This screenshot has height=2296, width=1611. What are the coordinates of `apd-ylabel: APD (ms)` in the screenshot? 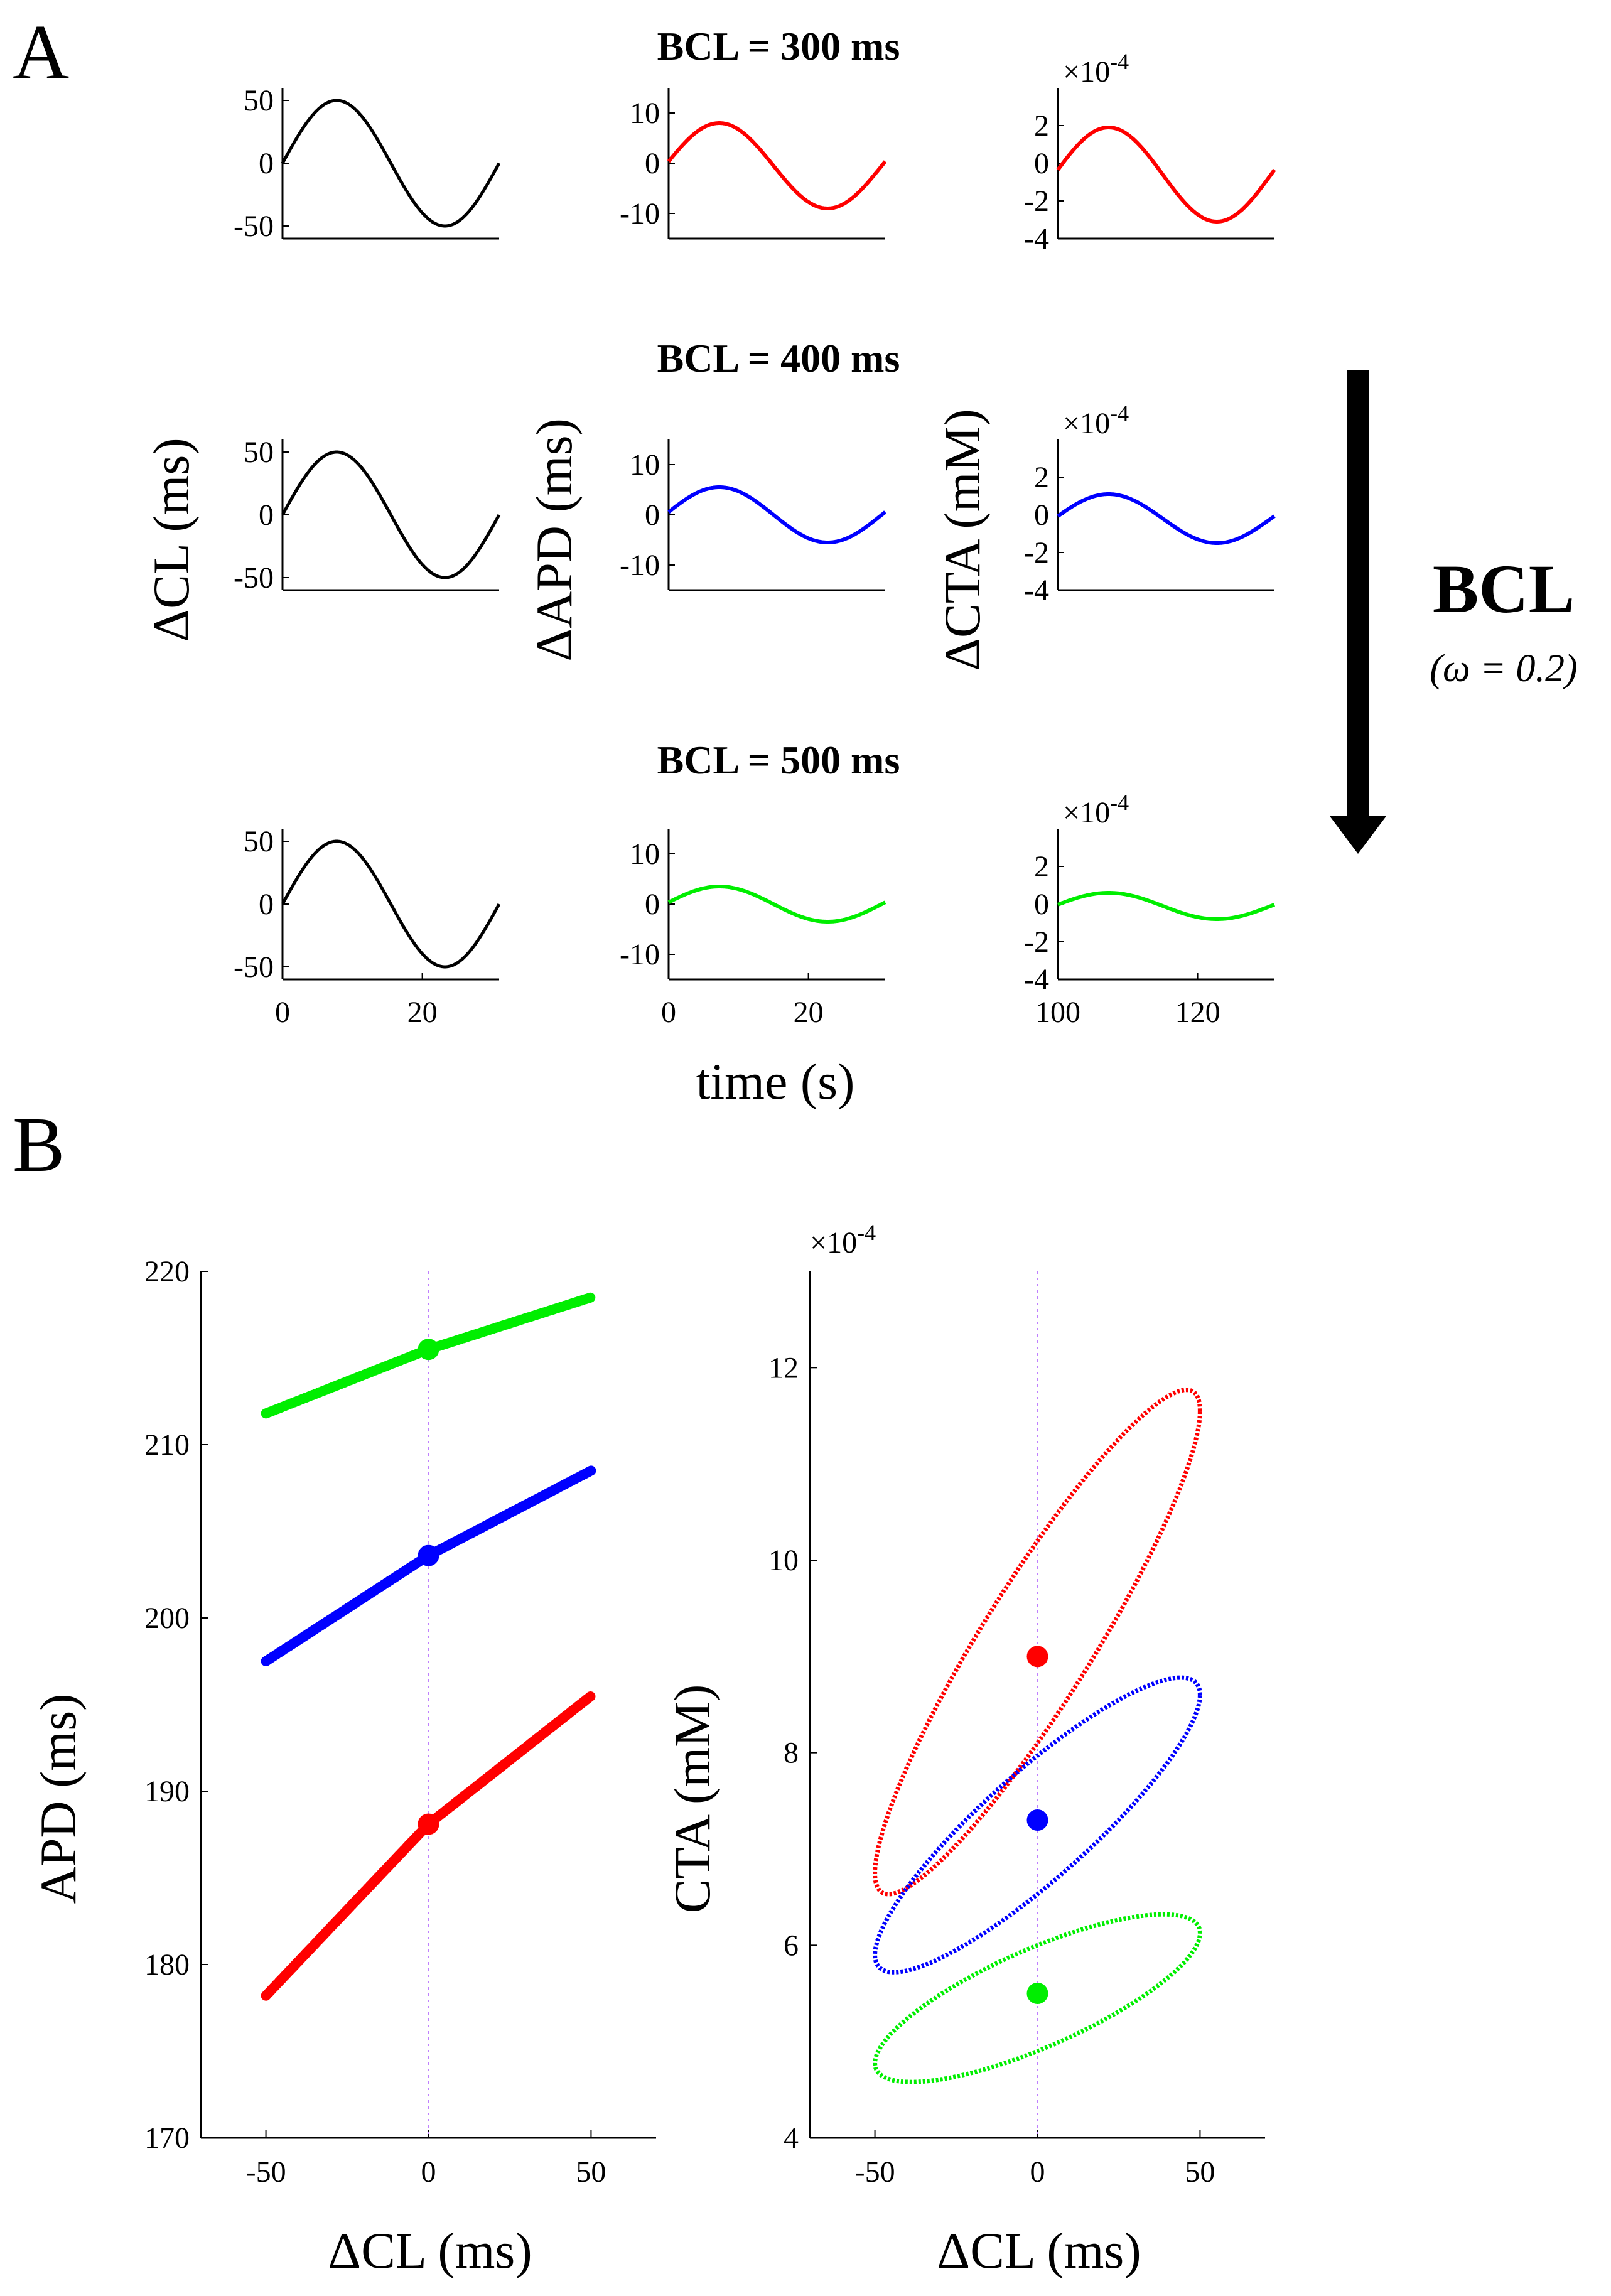 It's located at (58, 1799).